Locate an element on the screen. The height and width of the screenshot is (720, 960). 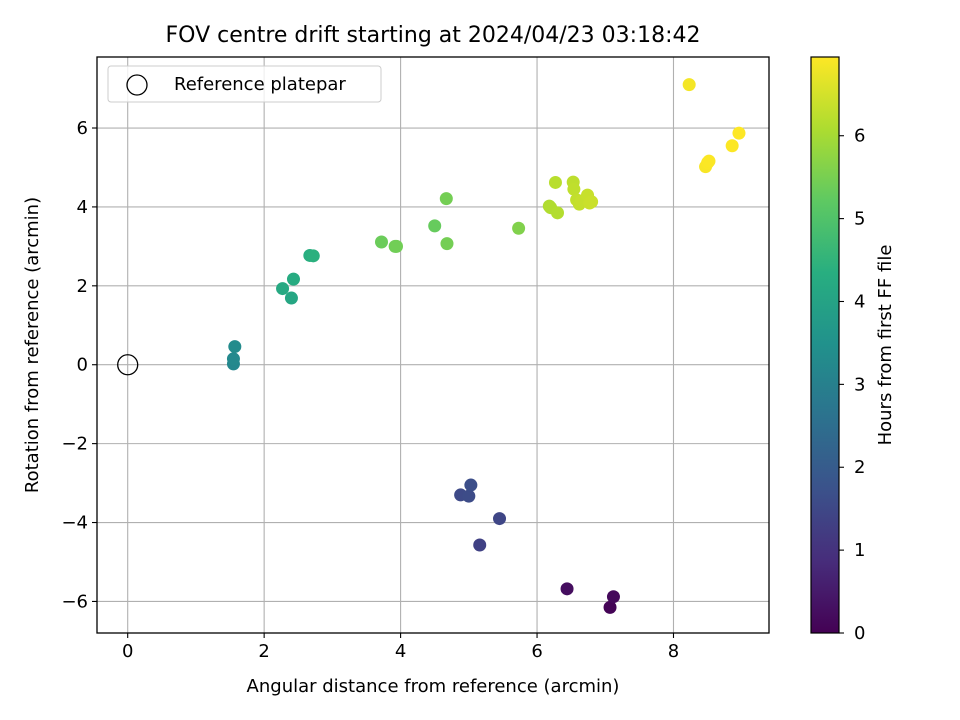
colorbar-tick-label: 6 is located at coordinates (859, 136).